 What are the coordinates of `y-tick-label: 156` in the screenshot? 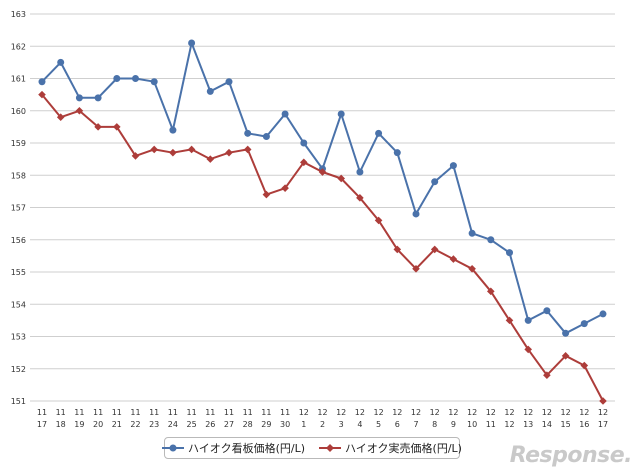 It's located at (18, 240).